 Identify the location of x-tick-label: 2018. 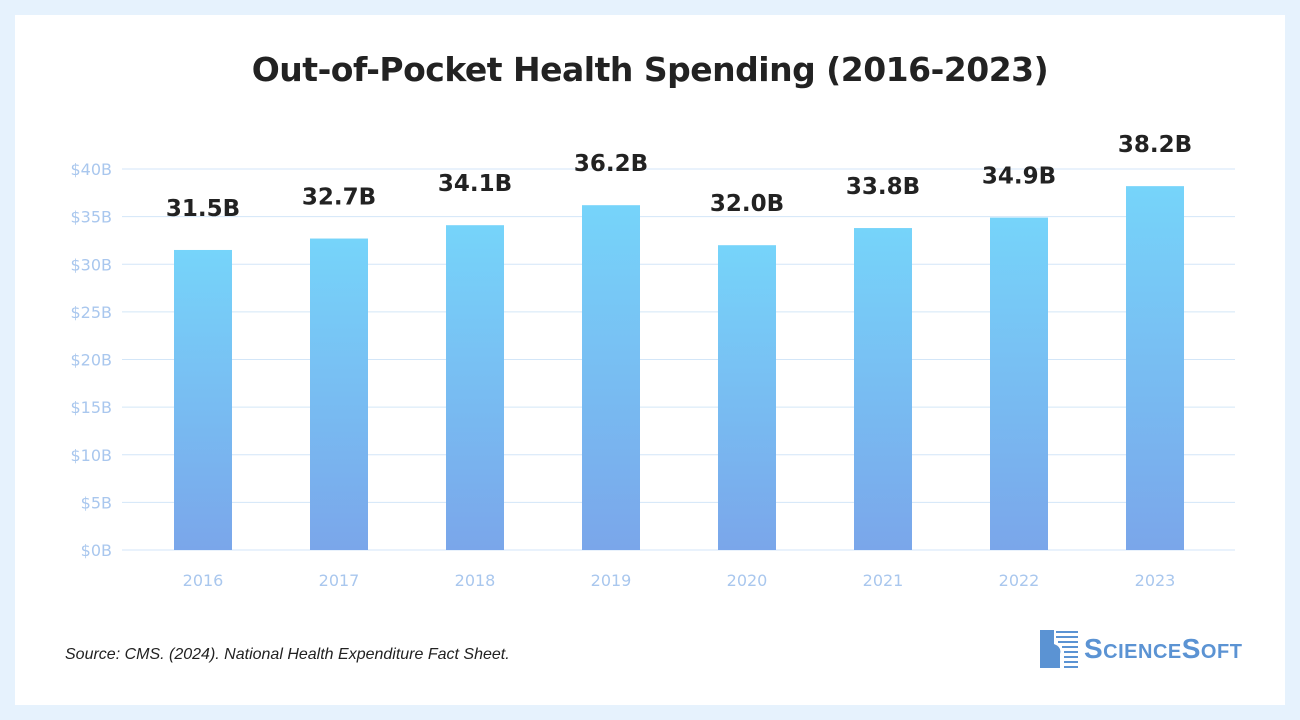
(475, 580).